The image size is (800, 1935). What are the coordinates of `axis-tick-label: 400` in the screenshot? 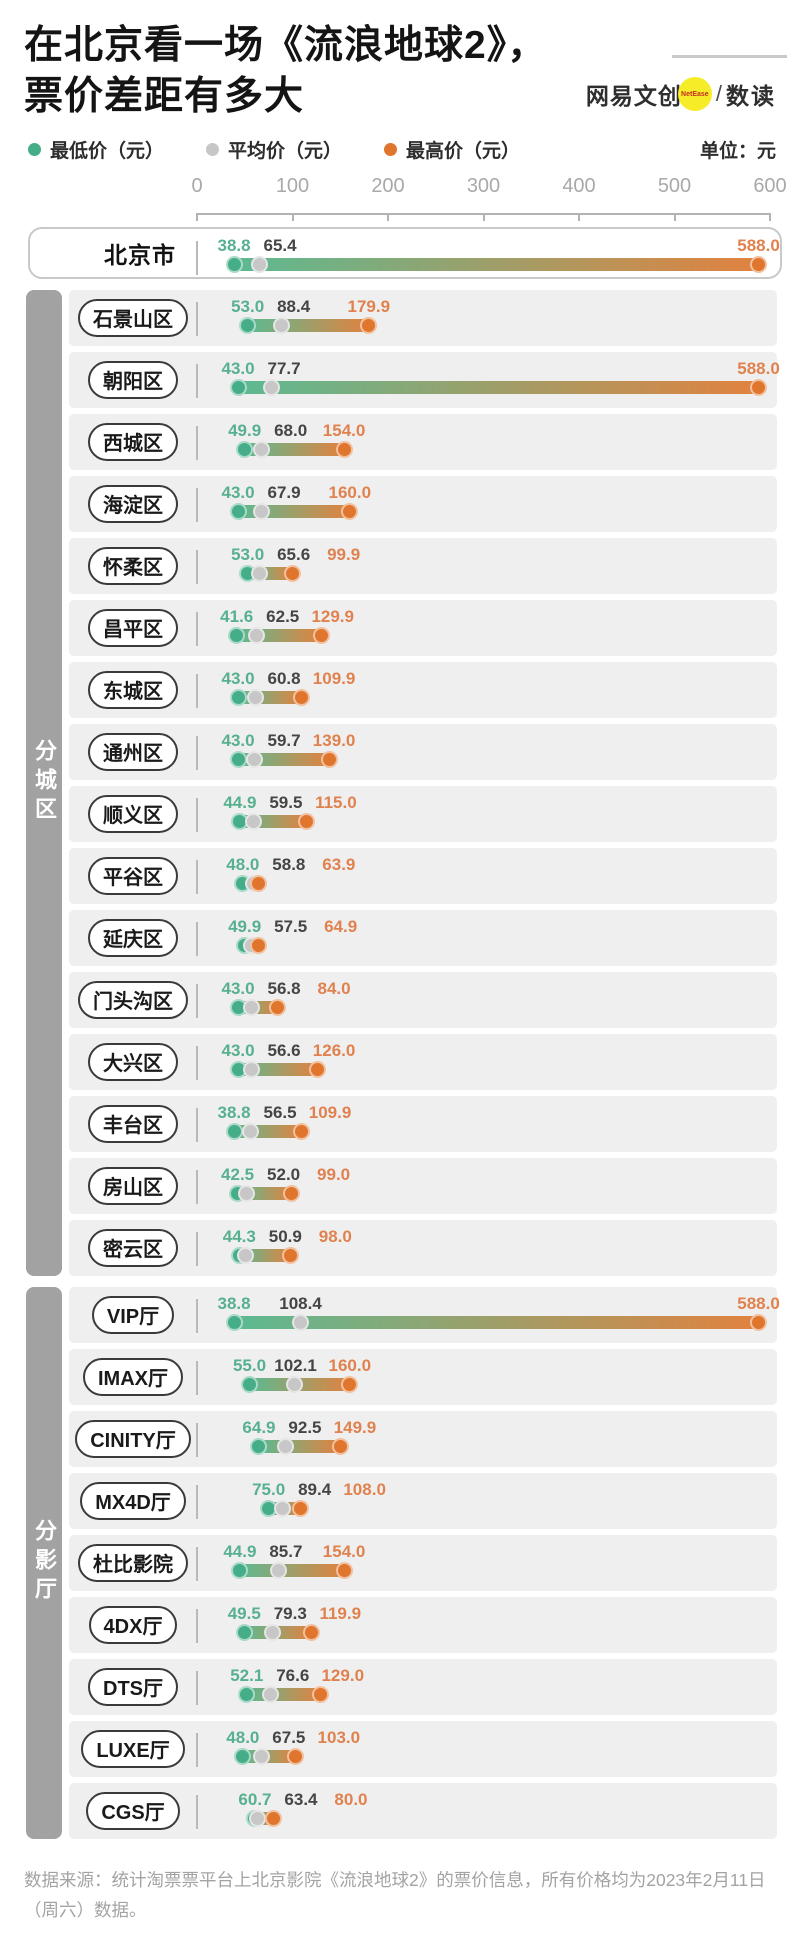 It's located at (579, 185).